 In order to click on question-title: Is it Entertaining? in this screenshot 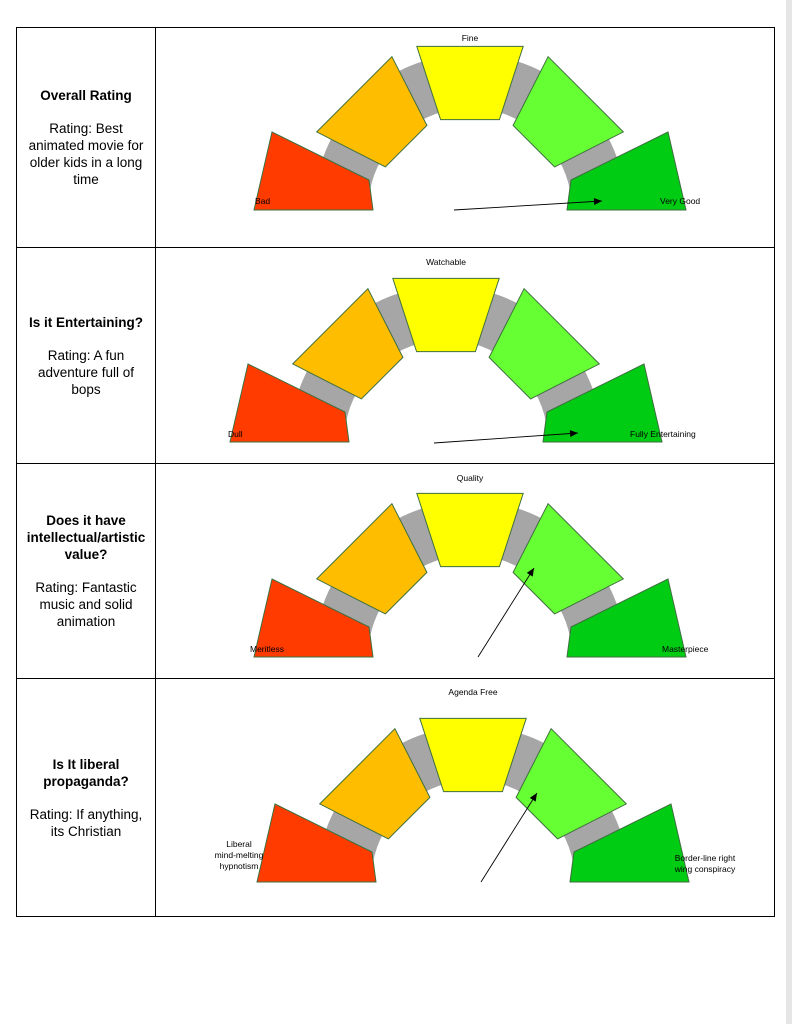, I will do `click(85, 322)`.